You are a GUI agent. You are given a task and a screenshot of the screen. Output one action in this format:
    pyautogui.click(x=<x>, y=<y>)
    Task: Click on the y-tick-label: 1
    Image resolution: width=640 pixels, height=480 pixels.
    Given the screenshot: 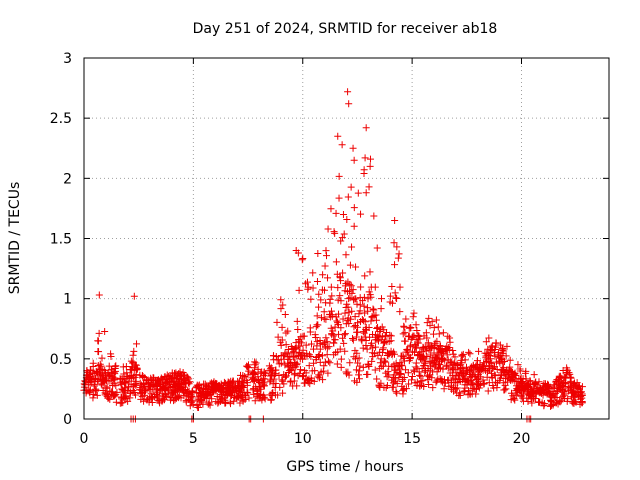 What is the action you would take?
    pyautogui.click(x=67, y=300)
    